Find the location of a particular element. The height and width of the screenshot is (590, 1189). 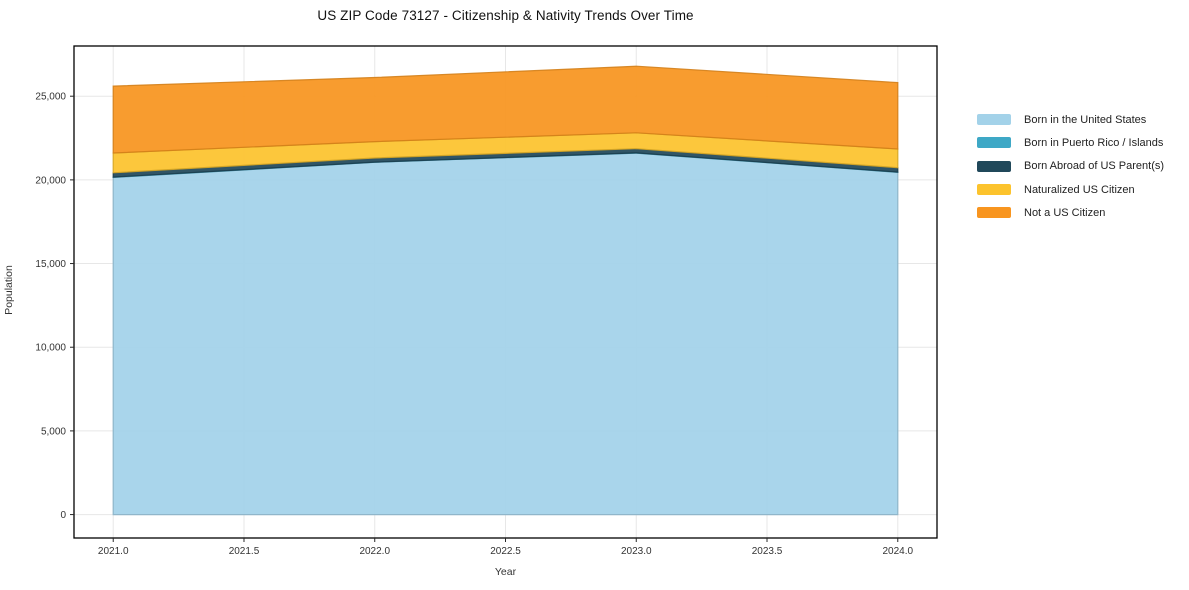

legend-label: Naturalized US Citizen is located at coordinates (1079, 189).